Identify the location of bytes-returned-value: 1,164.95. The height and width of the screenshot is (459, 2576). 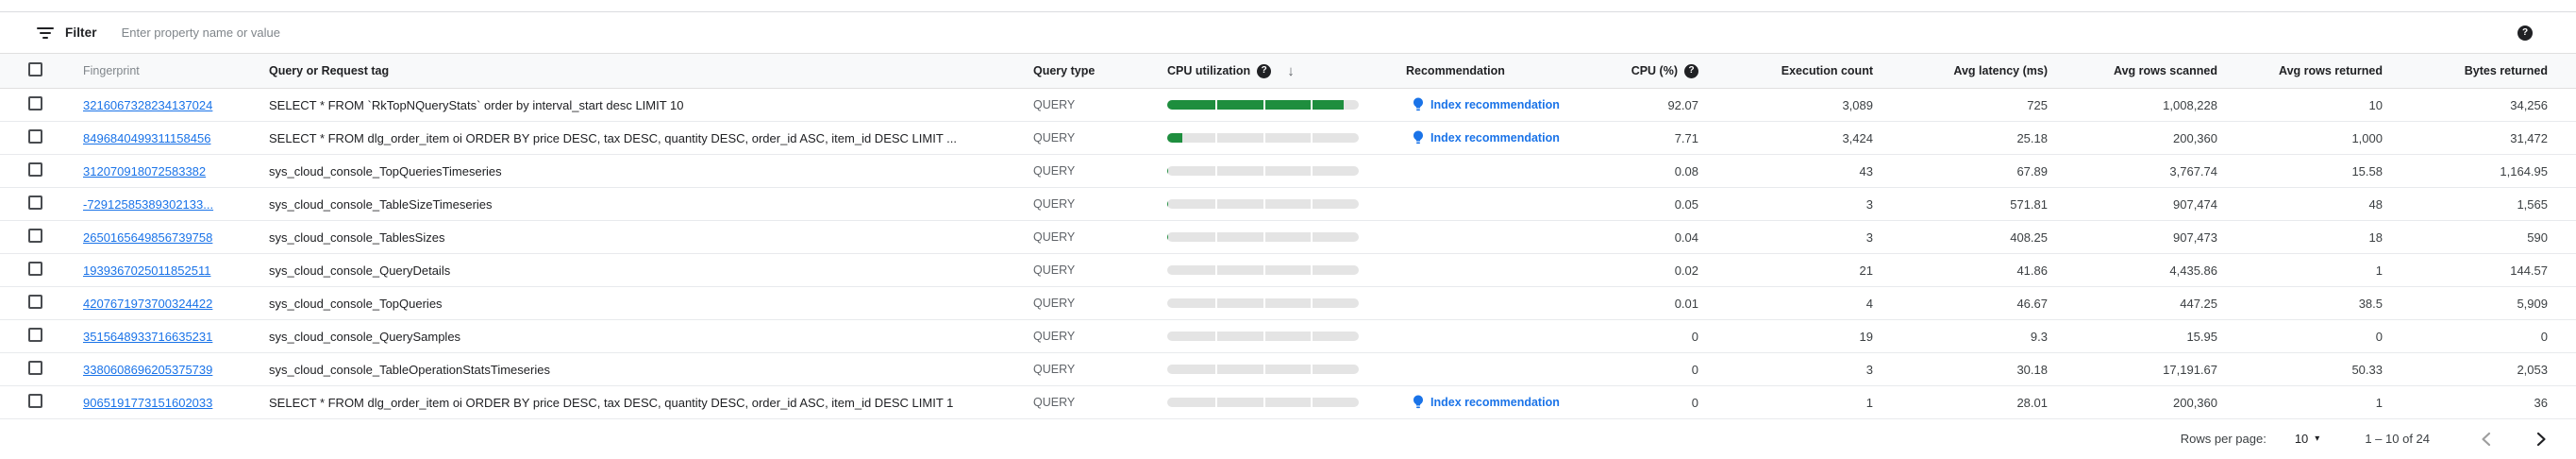
(2524, 170).